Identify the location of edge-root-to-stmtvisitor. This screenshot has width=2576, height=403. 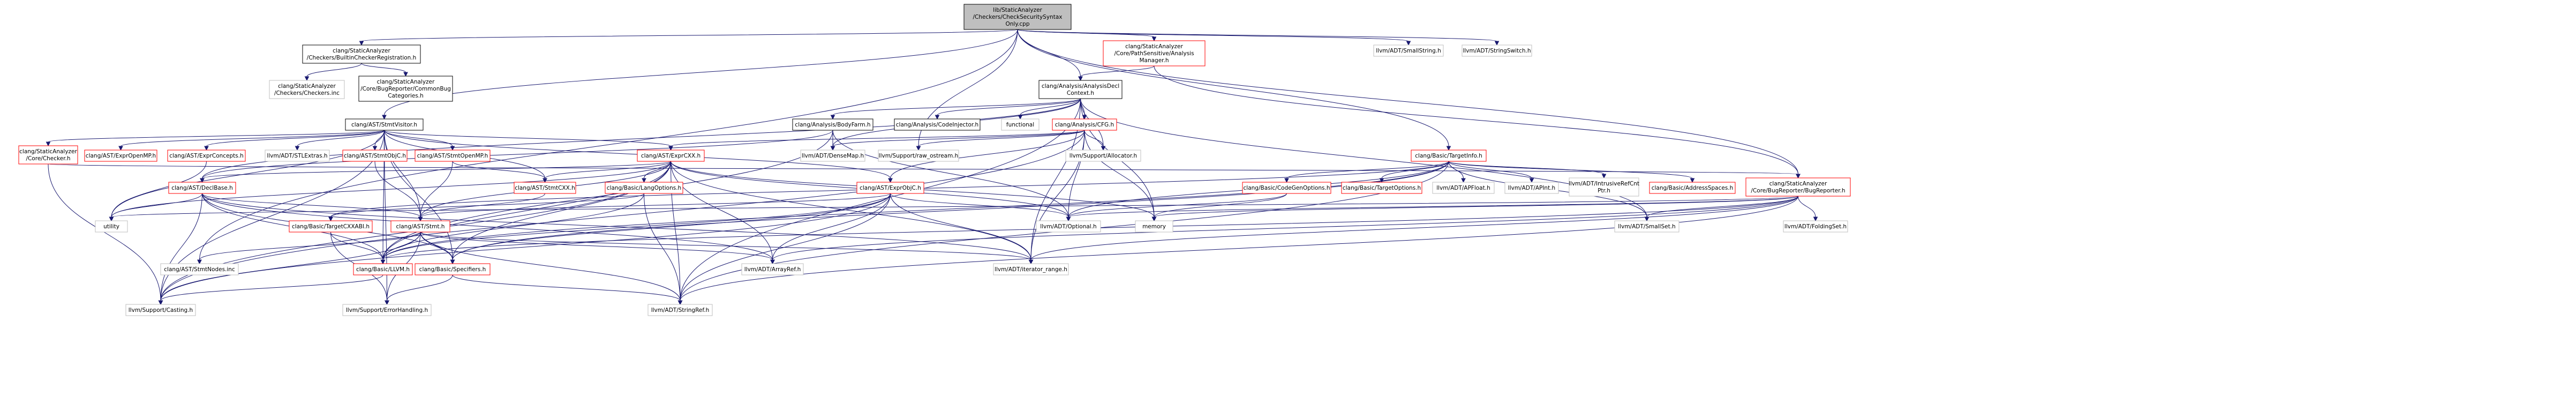
(700, 74).